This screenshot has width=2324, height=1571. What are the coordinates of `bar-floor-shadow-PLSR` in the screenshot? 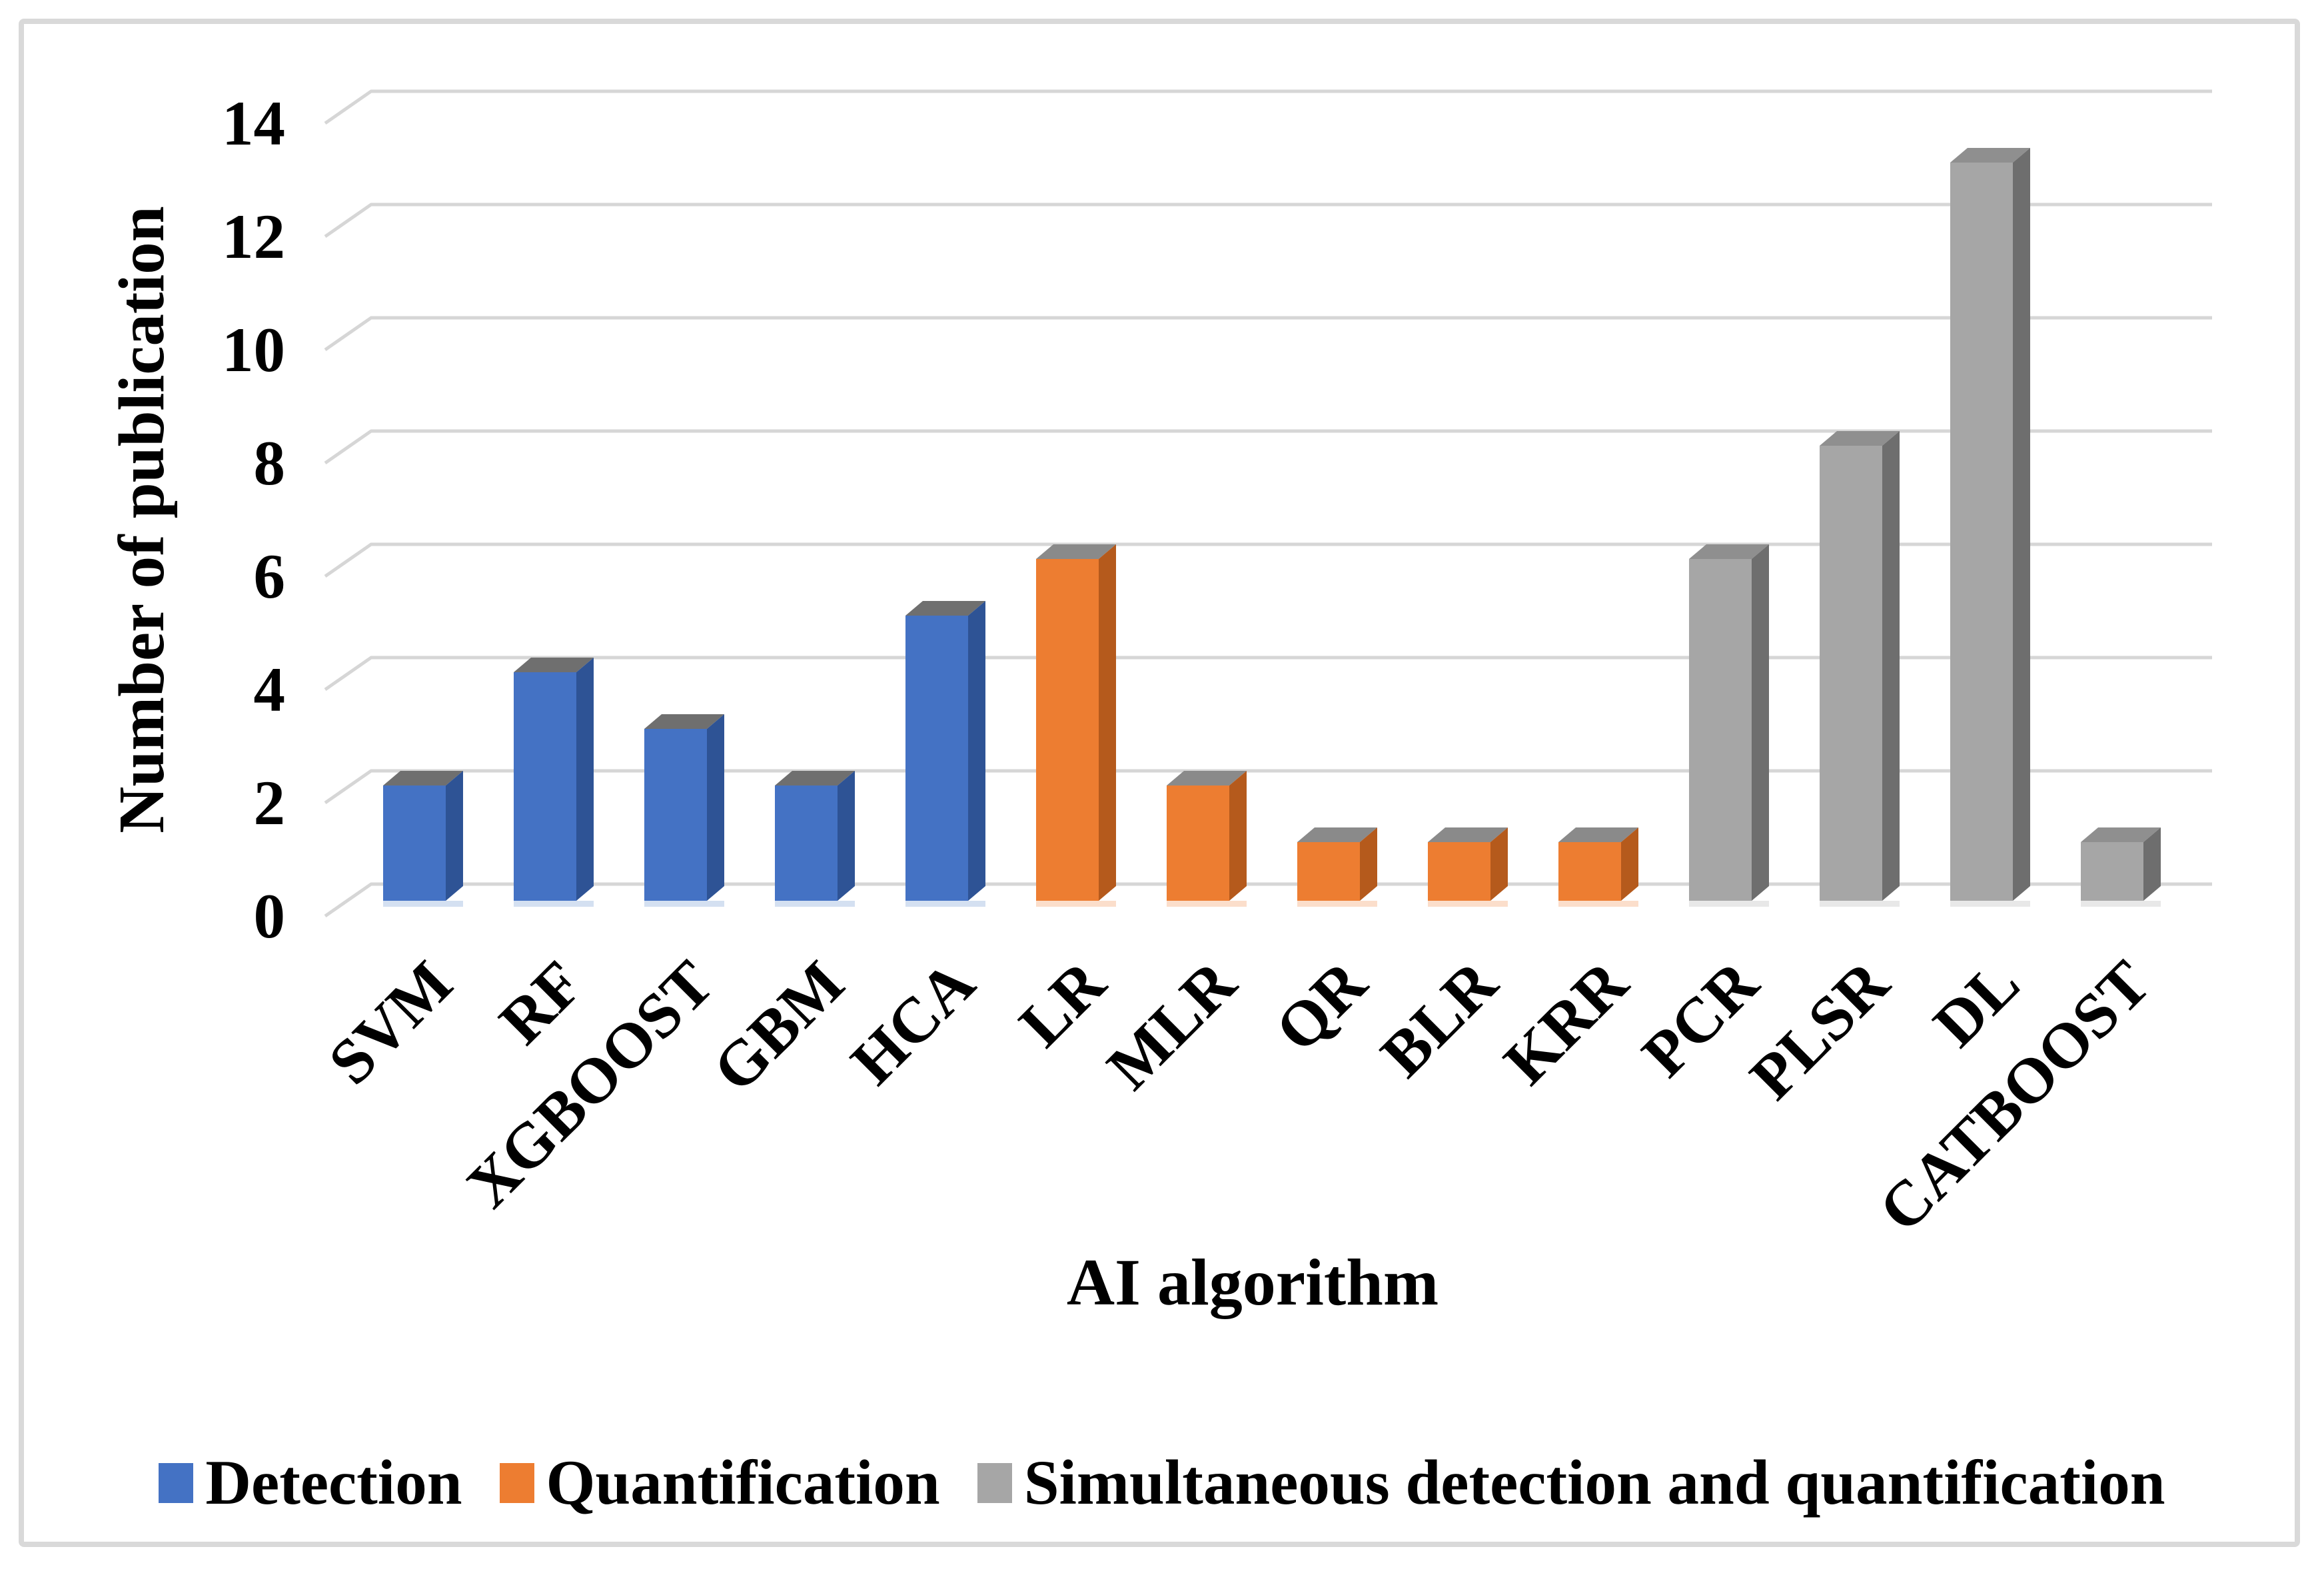 It's located at (1860, 904).